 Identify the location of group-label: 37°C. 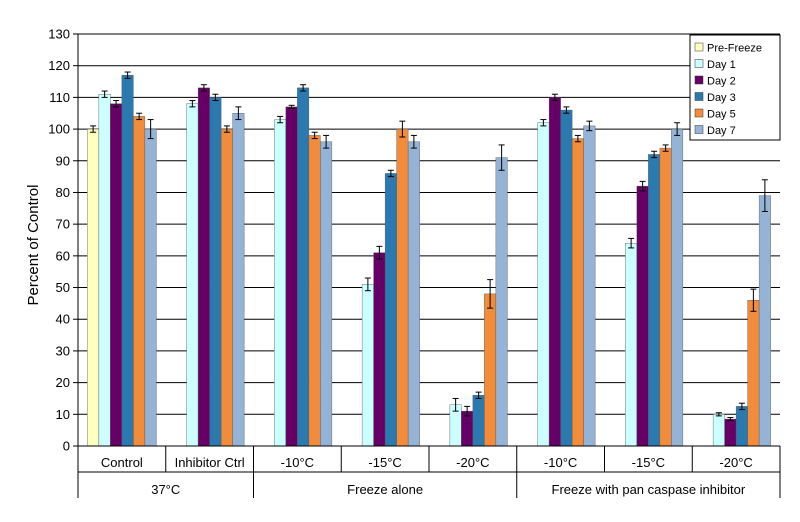
(165, 489).